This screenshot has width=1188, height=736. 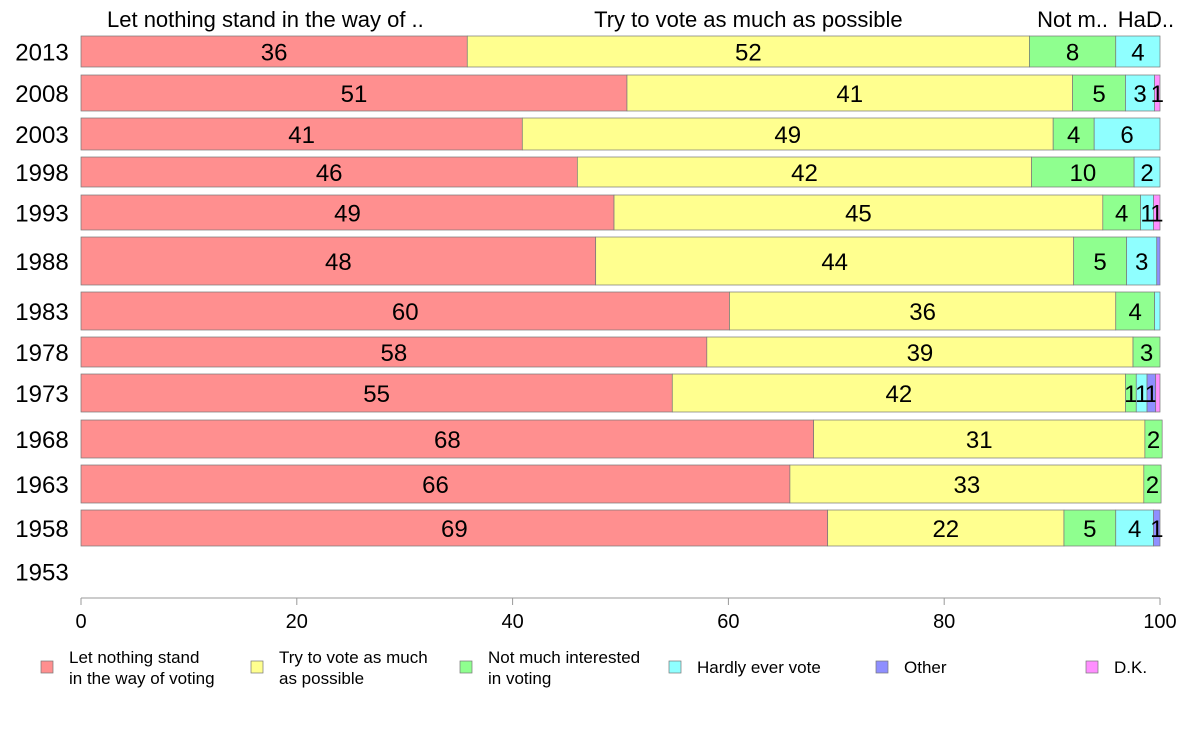 What do you see at coordinates (1160, 19) in the screenshot?
I see `series-header-label: D..` at bounding box center [1160, 19].